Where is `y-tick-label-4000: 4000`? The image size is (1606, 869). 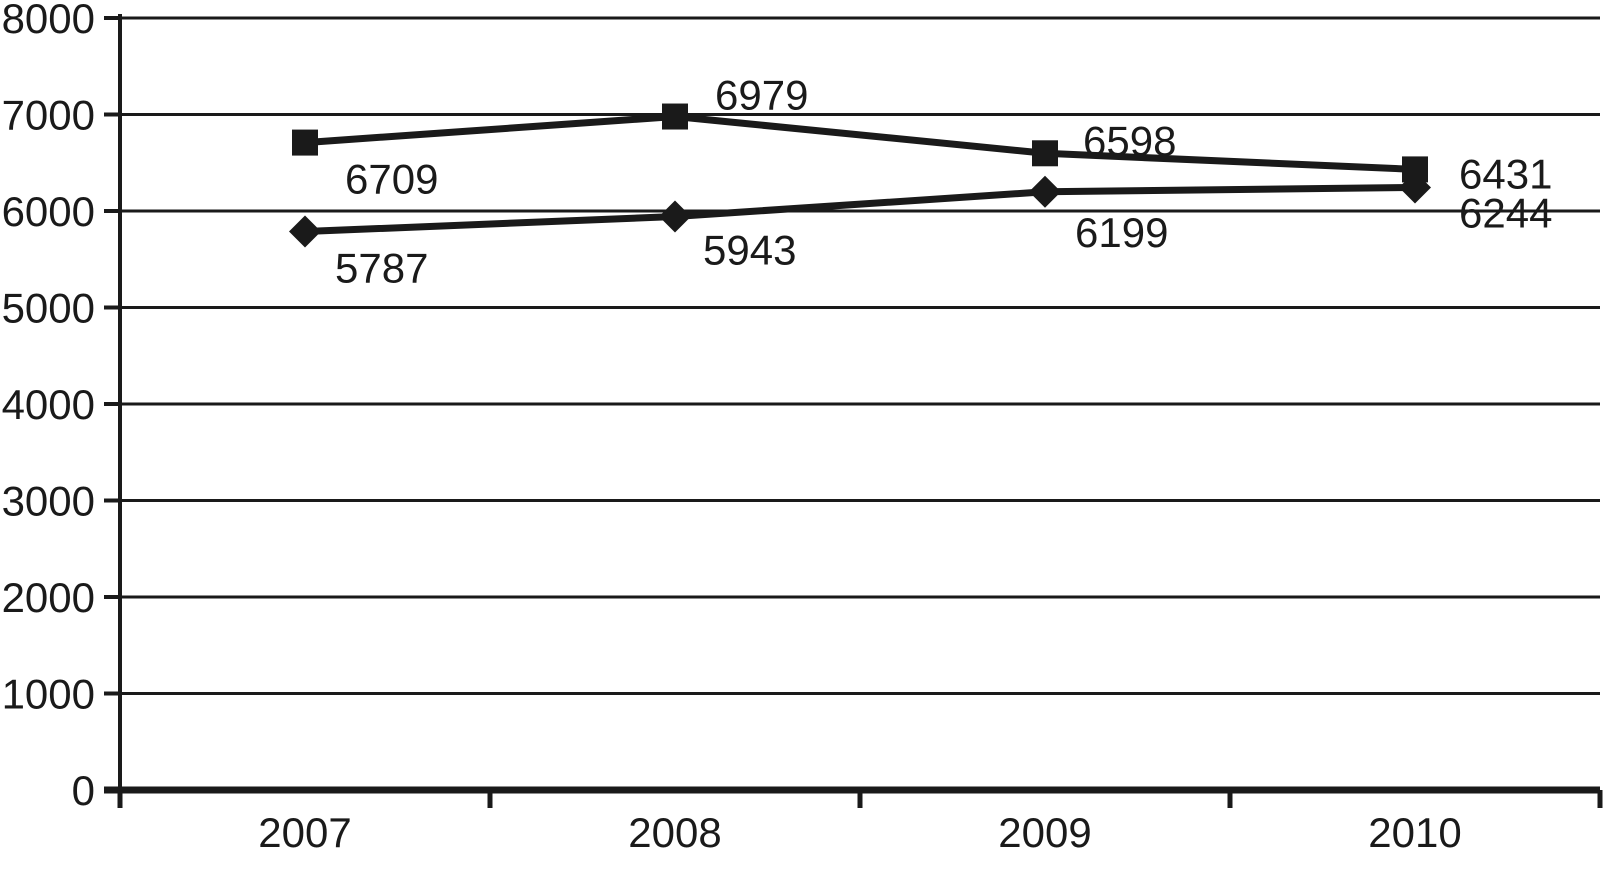 y-tick-label-4000: 4000 is located at coordinates (48, 404).